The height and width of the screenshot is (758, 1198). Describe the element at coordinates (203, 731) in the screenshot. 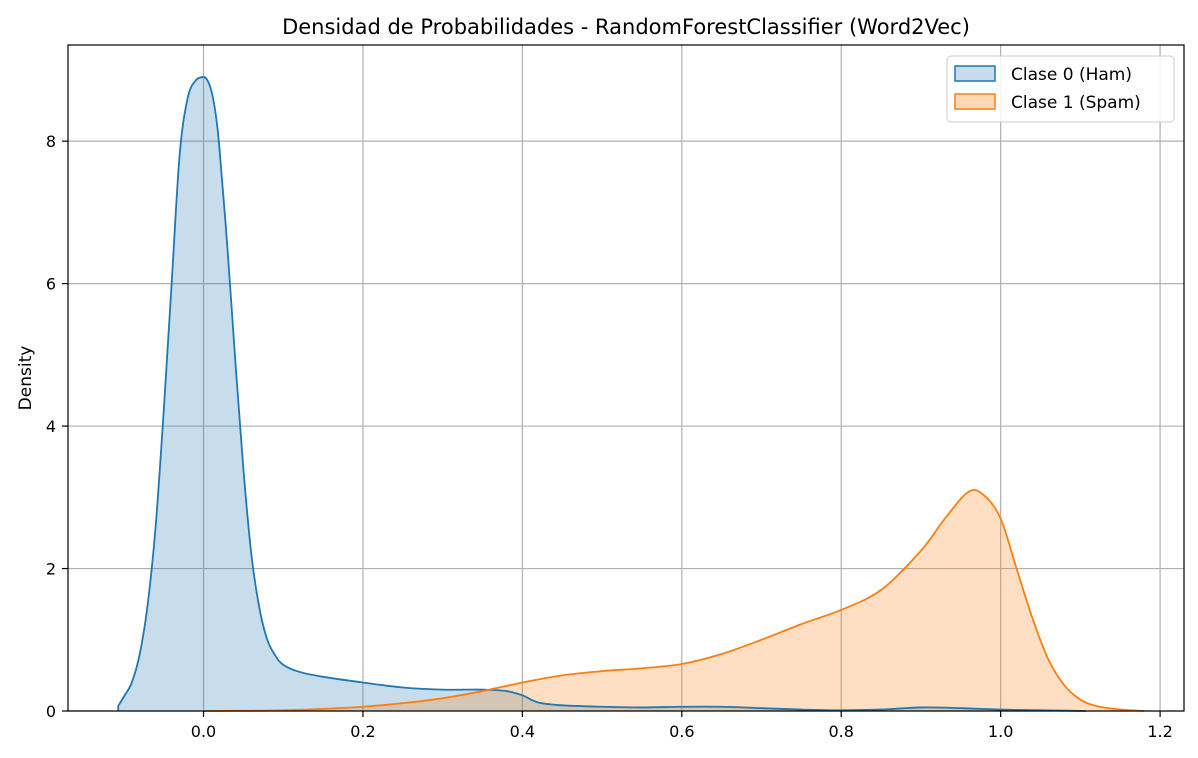

I see `x-tick-label: 0.0` at that location.